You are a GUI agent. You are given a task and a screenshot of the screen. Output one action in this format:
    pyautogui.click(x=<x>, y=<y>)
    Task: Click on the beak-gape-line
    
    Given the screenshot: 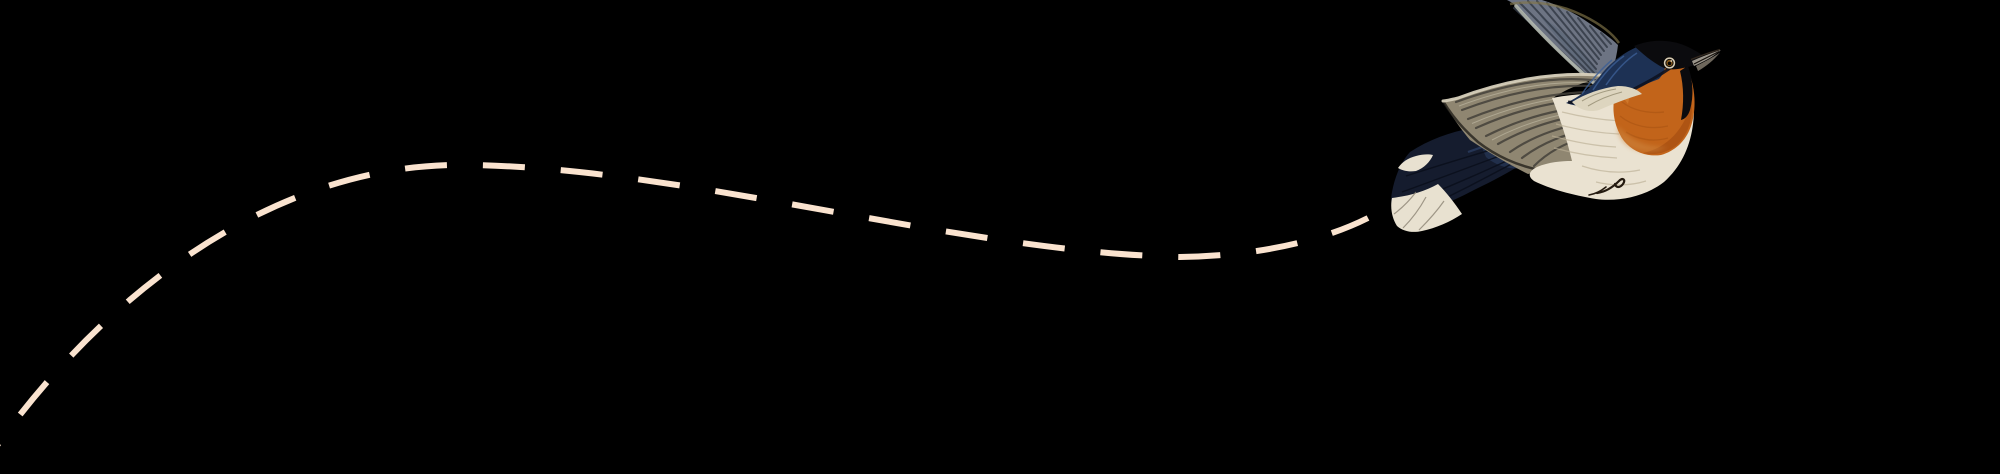 What is the action you would take?
    pyautogui.click(x=1706, y=58)
    